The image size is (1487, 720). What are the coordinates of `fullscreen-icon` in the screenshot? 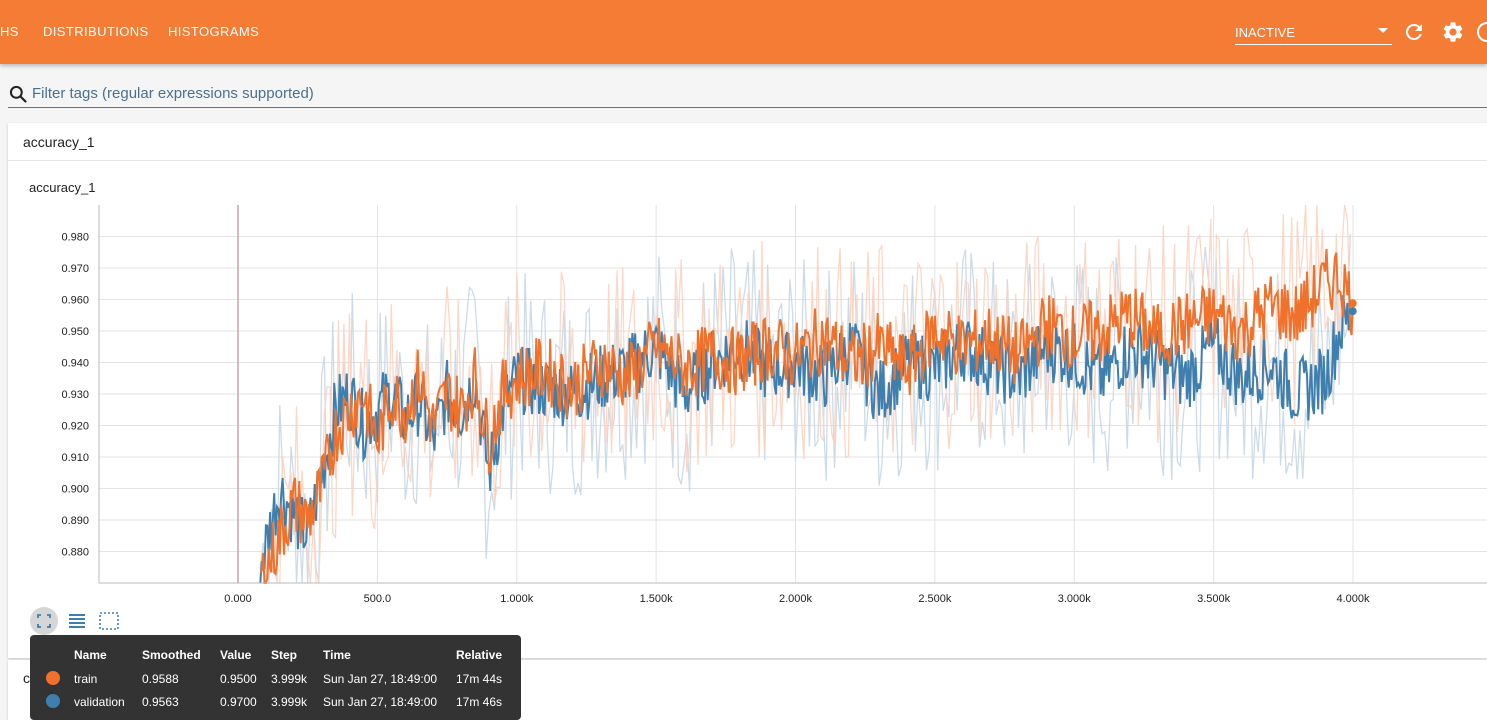 It's located at (44, 621).